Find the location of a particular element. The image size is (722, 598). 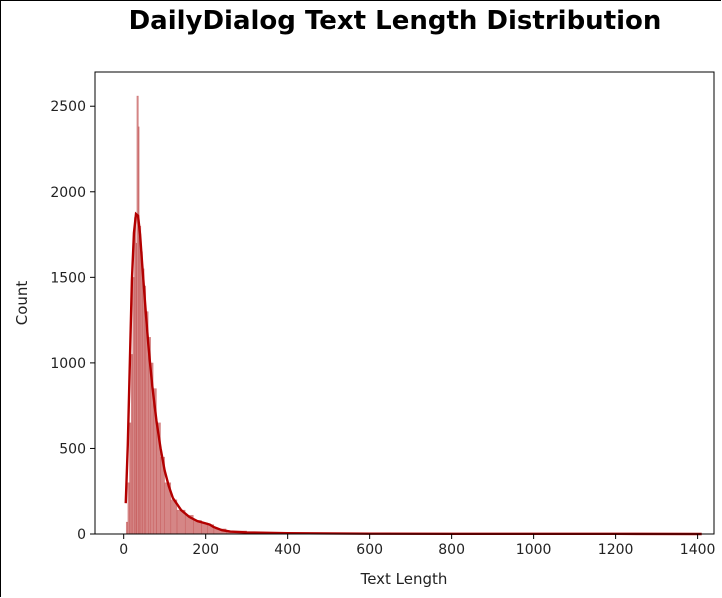

x-tick-label: 1000 is located at coordinates (534, 550).